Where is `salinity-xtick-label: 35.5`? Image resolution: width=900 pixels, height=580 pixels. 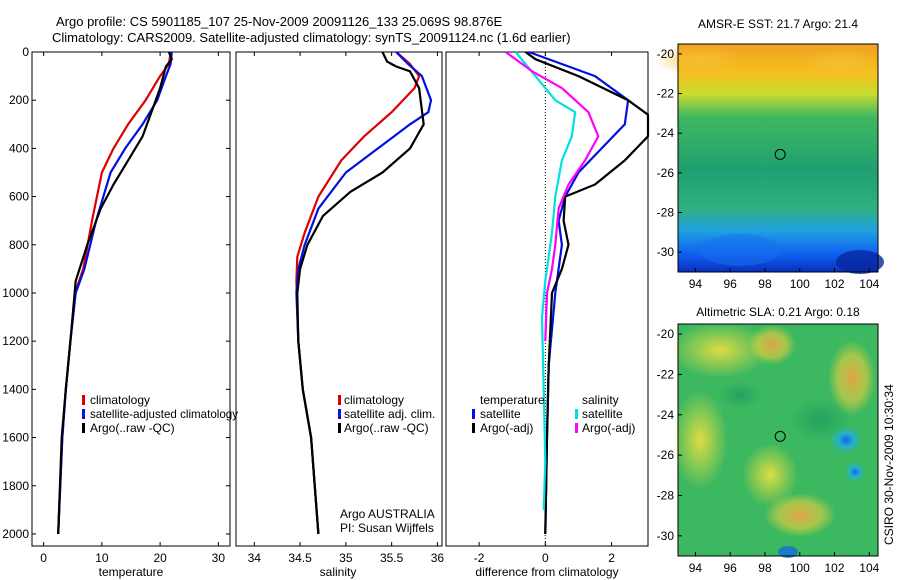
salinity-xtick-label: 35.5 is located at coordinates (392, 558).